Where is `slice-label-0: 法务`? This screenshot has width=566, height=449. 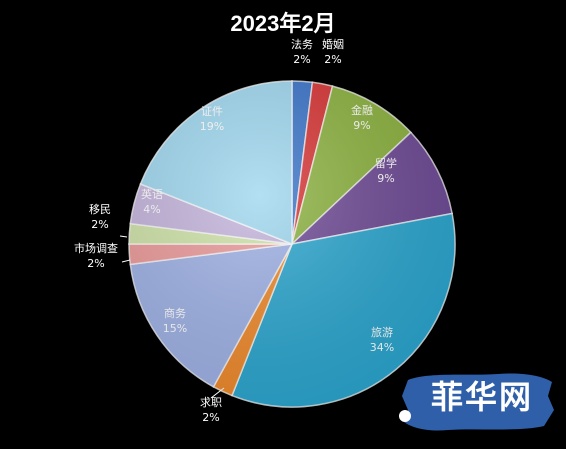
slice-label-0: 法务 is located at coordinates (302, 44).